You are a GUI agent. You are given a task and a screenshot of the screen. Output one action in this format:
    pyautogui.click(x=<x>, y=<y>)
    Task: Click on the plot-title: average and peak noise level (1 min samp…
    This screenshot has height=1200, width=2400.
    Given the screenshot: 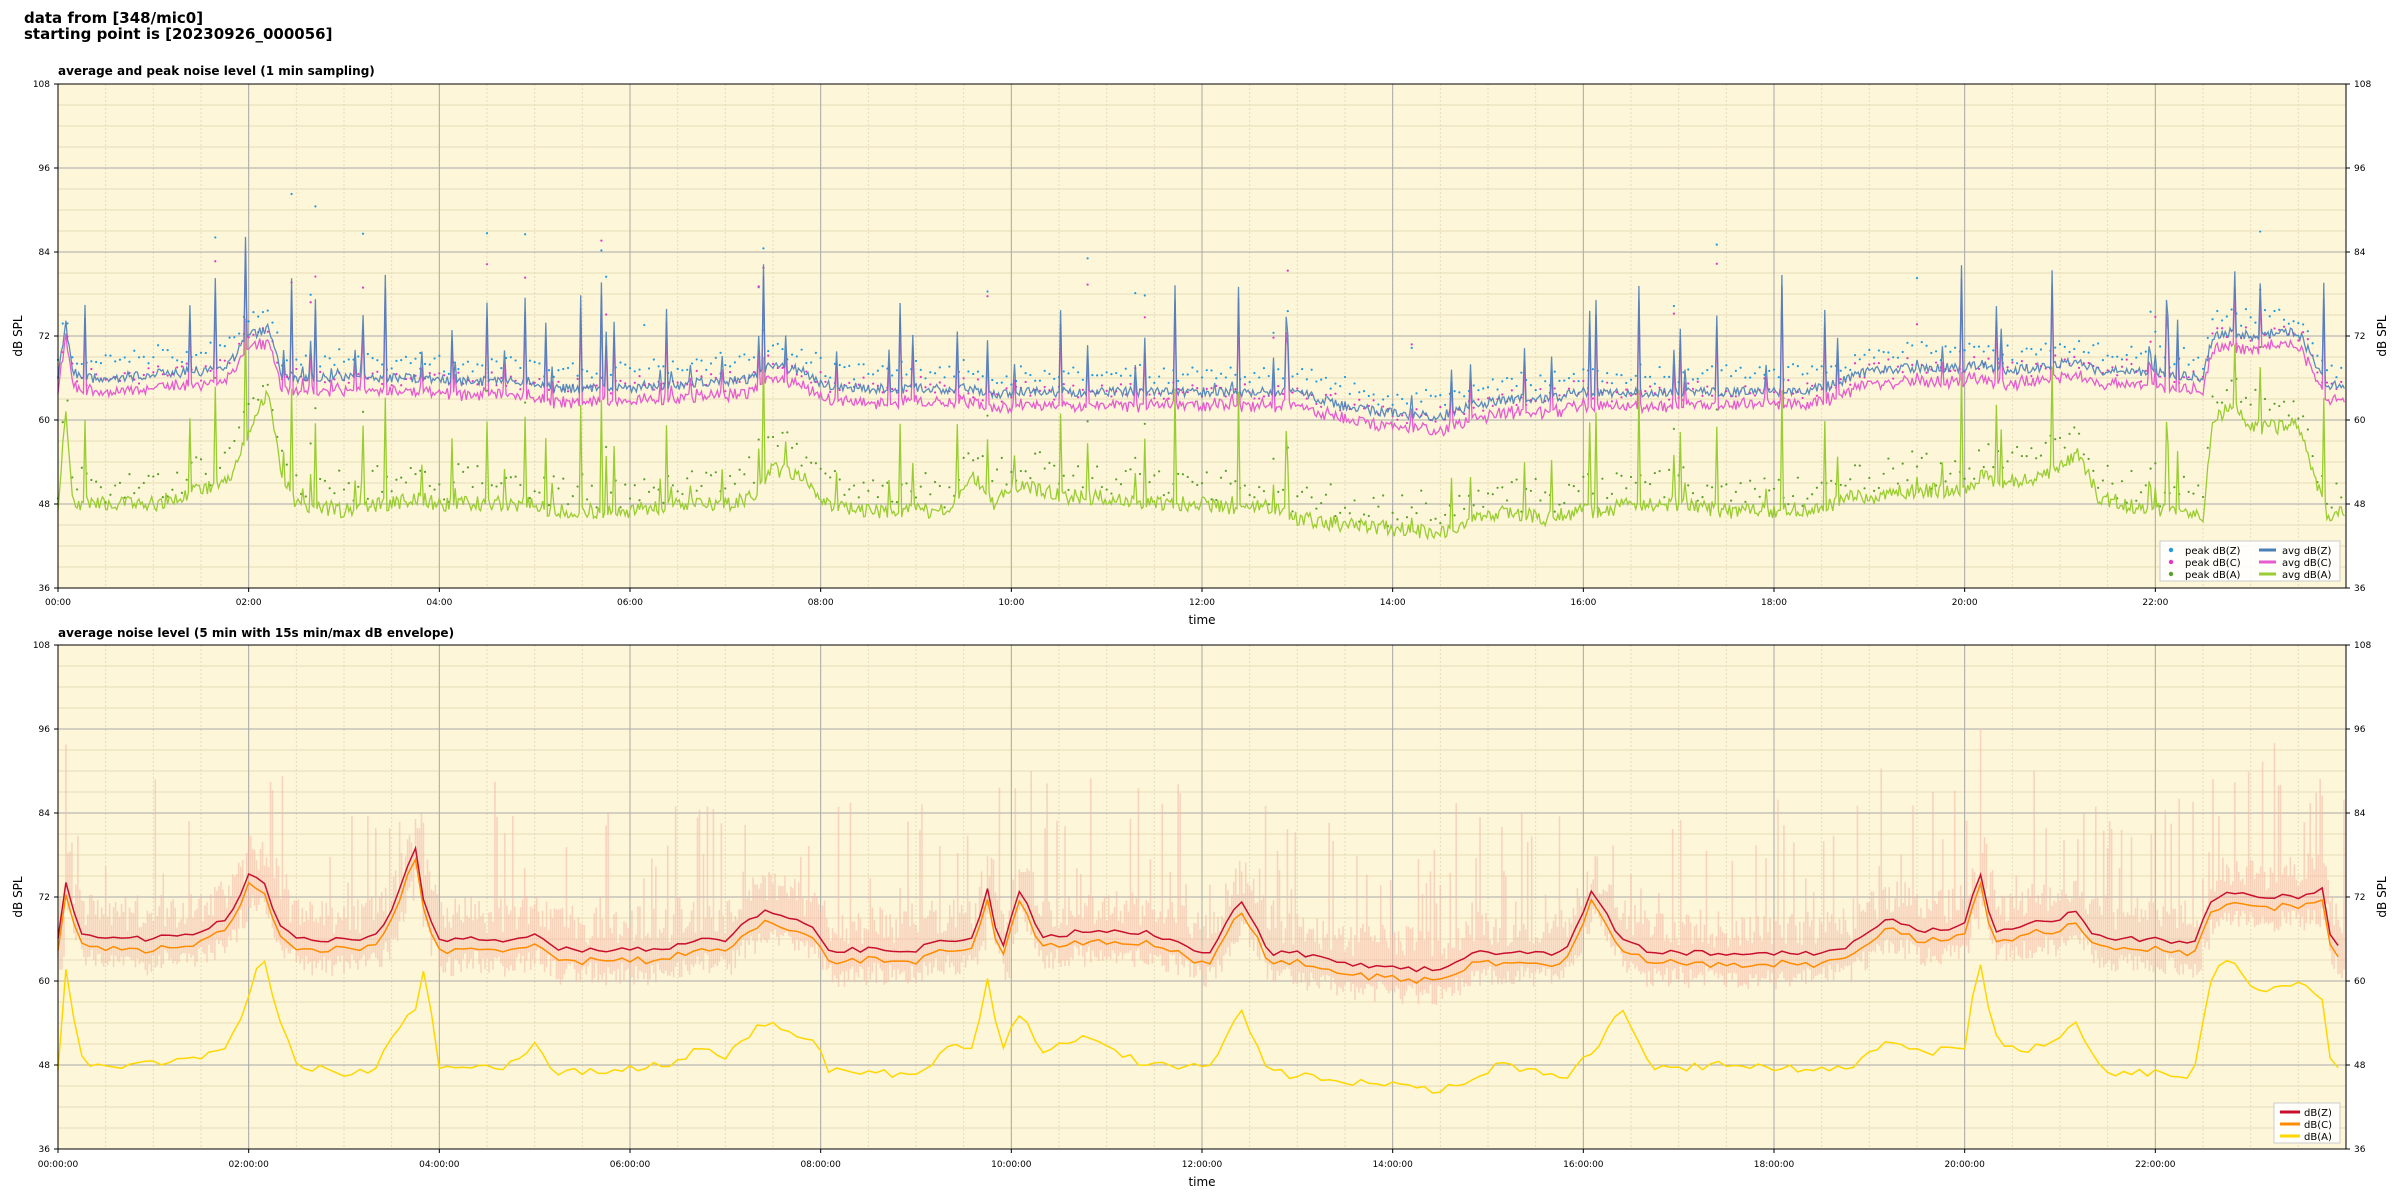 What is the action you would take?
    pyautogui.click(x=216, y=71)
    